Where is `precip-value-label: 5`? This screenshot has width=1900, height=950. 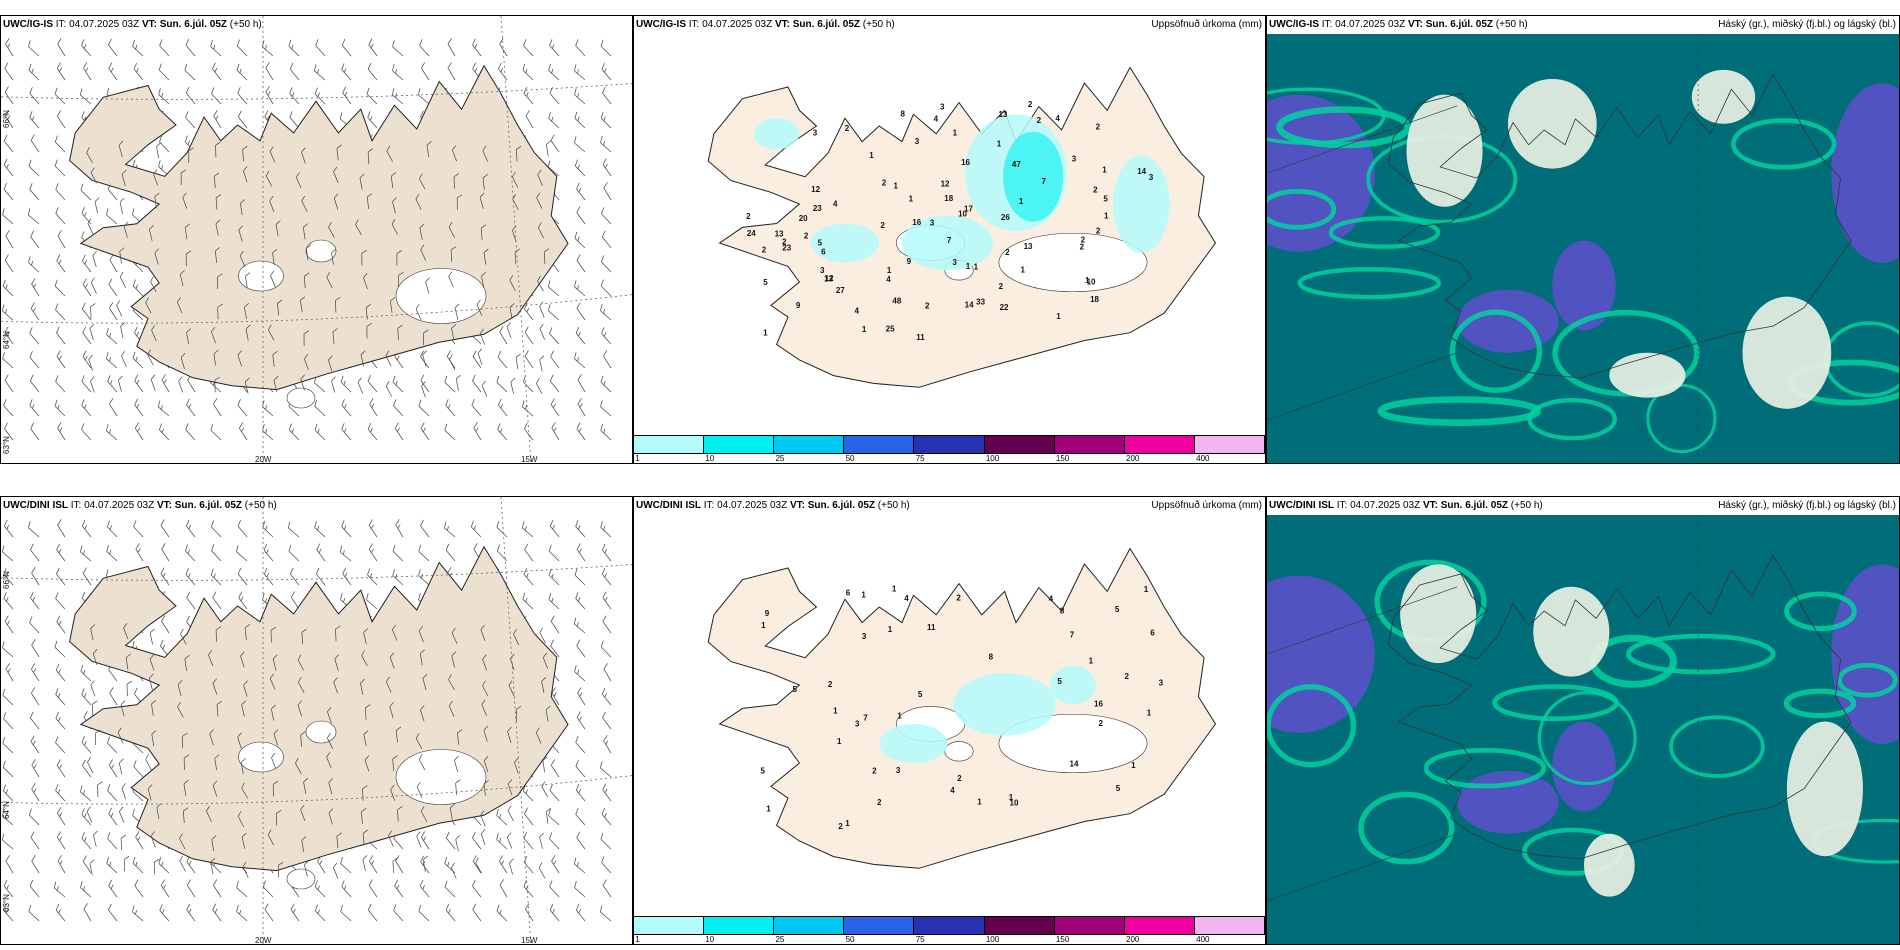
precip-value-label: 5 is located at coordinates (1059, 681).